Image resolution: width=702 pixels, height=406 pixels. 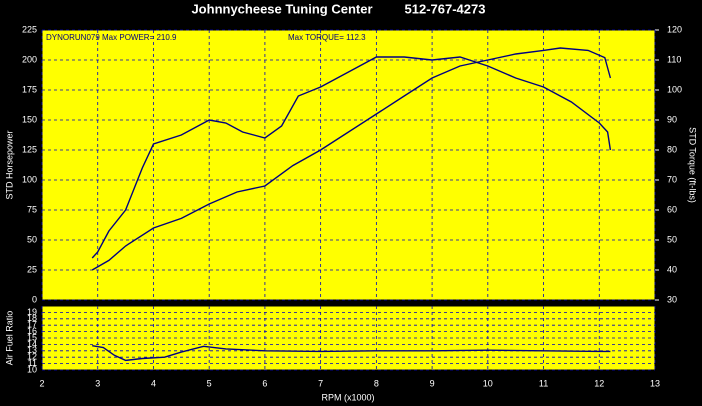 I want to click on x-tick-label: 10, so click(x=488, y=383).